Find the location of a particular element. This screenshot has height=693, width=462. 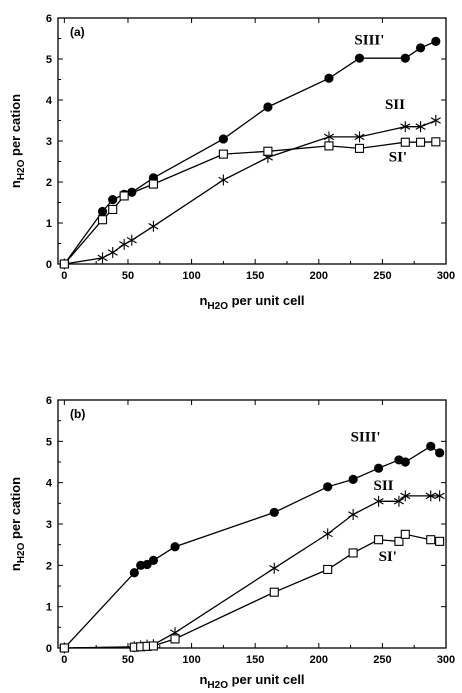

panel-label: (a) is located at coordinates (77, 32).